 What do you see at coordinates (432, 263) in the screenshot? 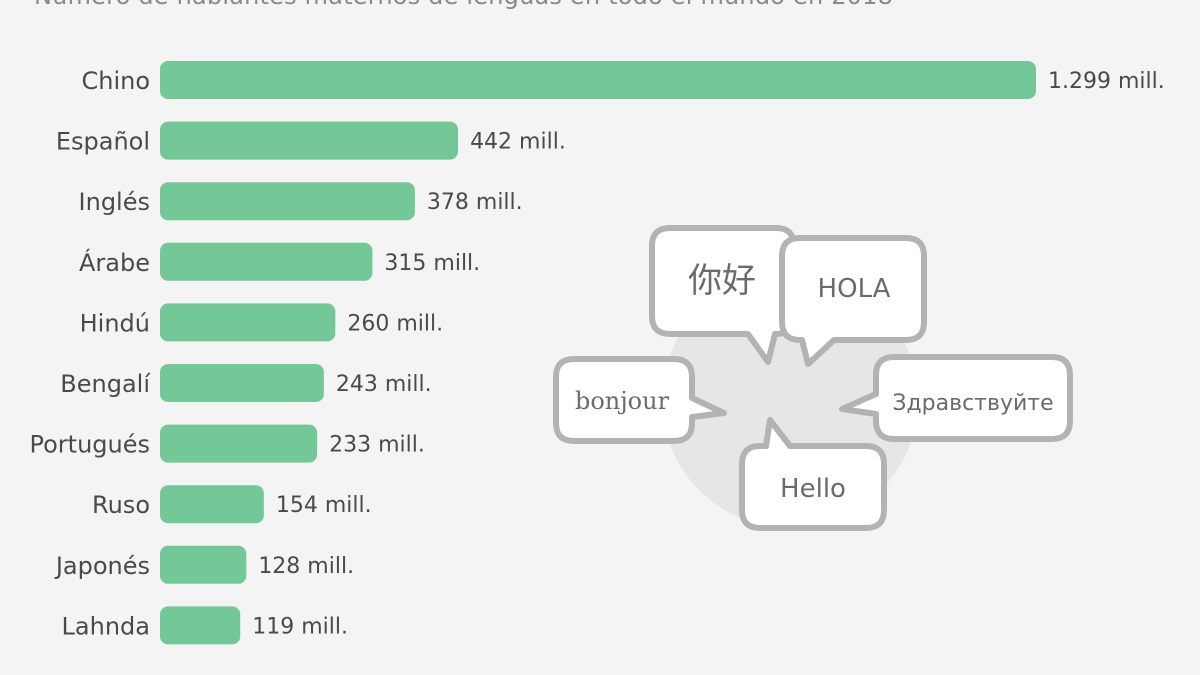
I see `value-label: 315 mill.` at bounding box center [432, 263].